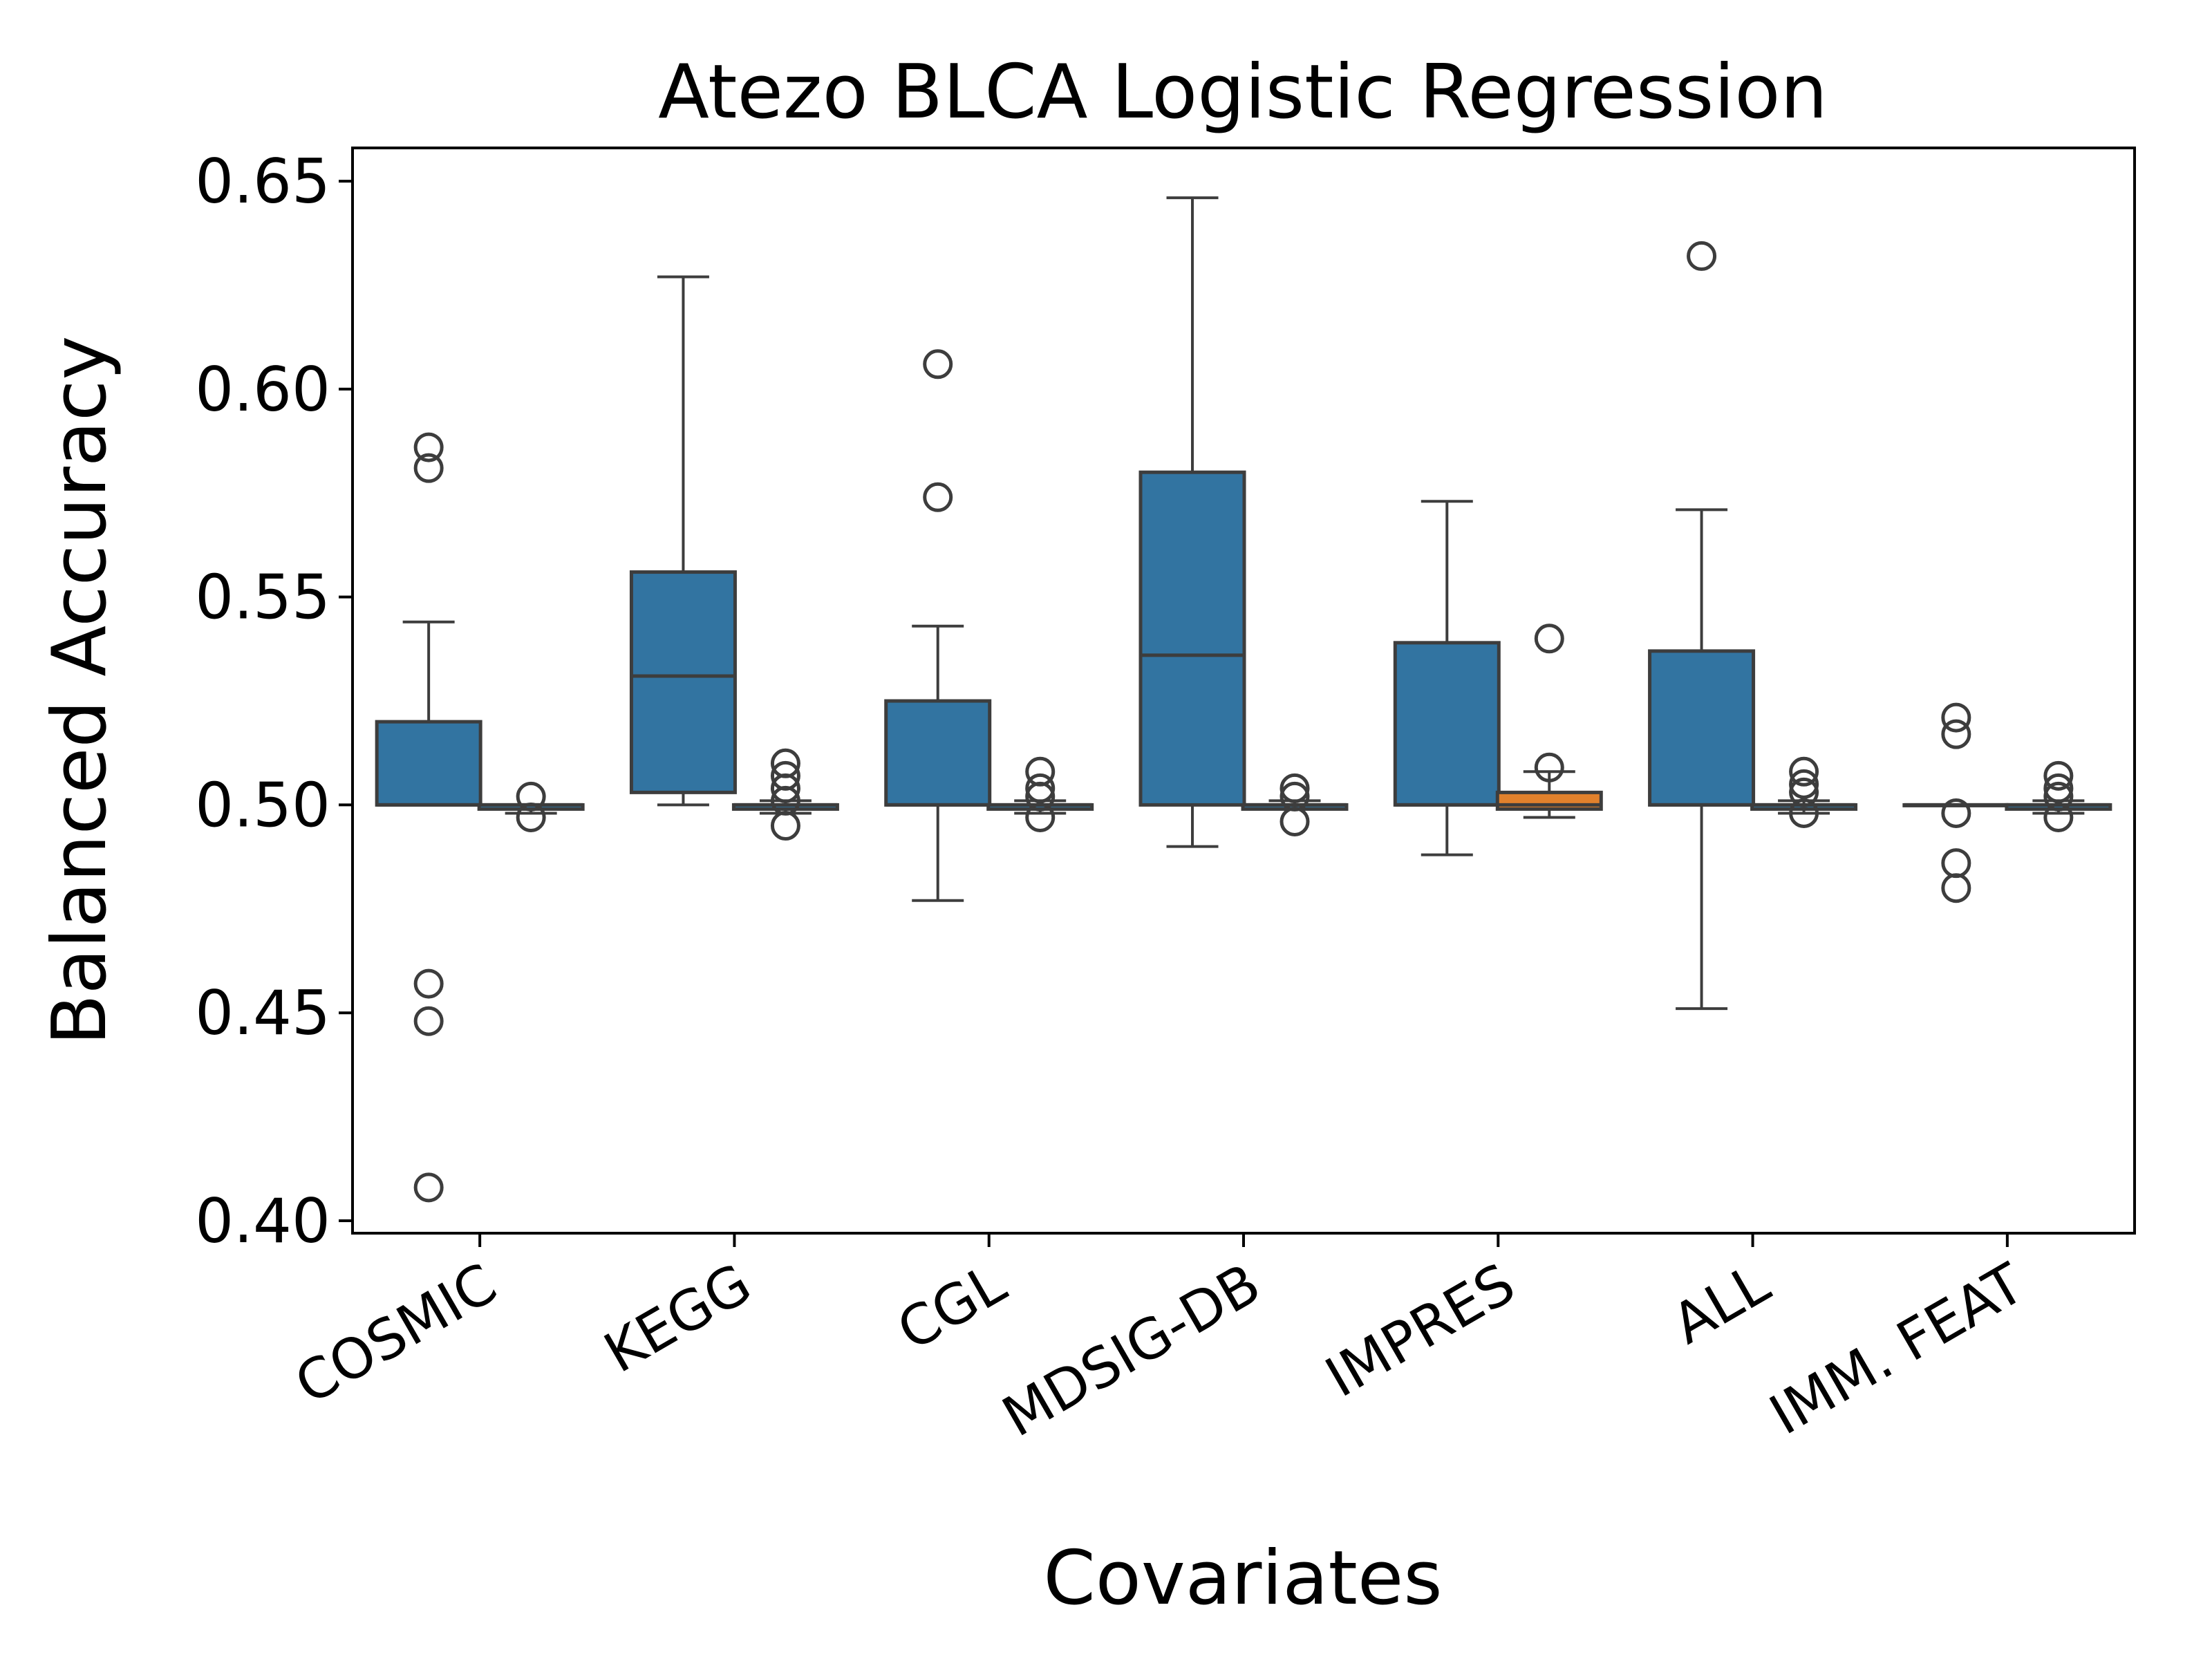  I want to click on y-tick-label: 0.65, so click(262, 181).